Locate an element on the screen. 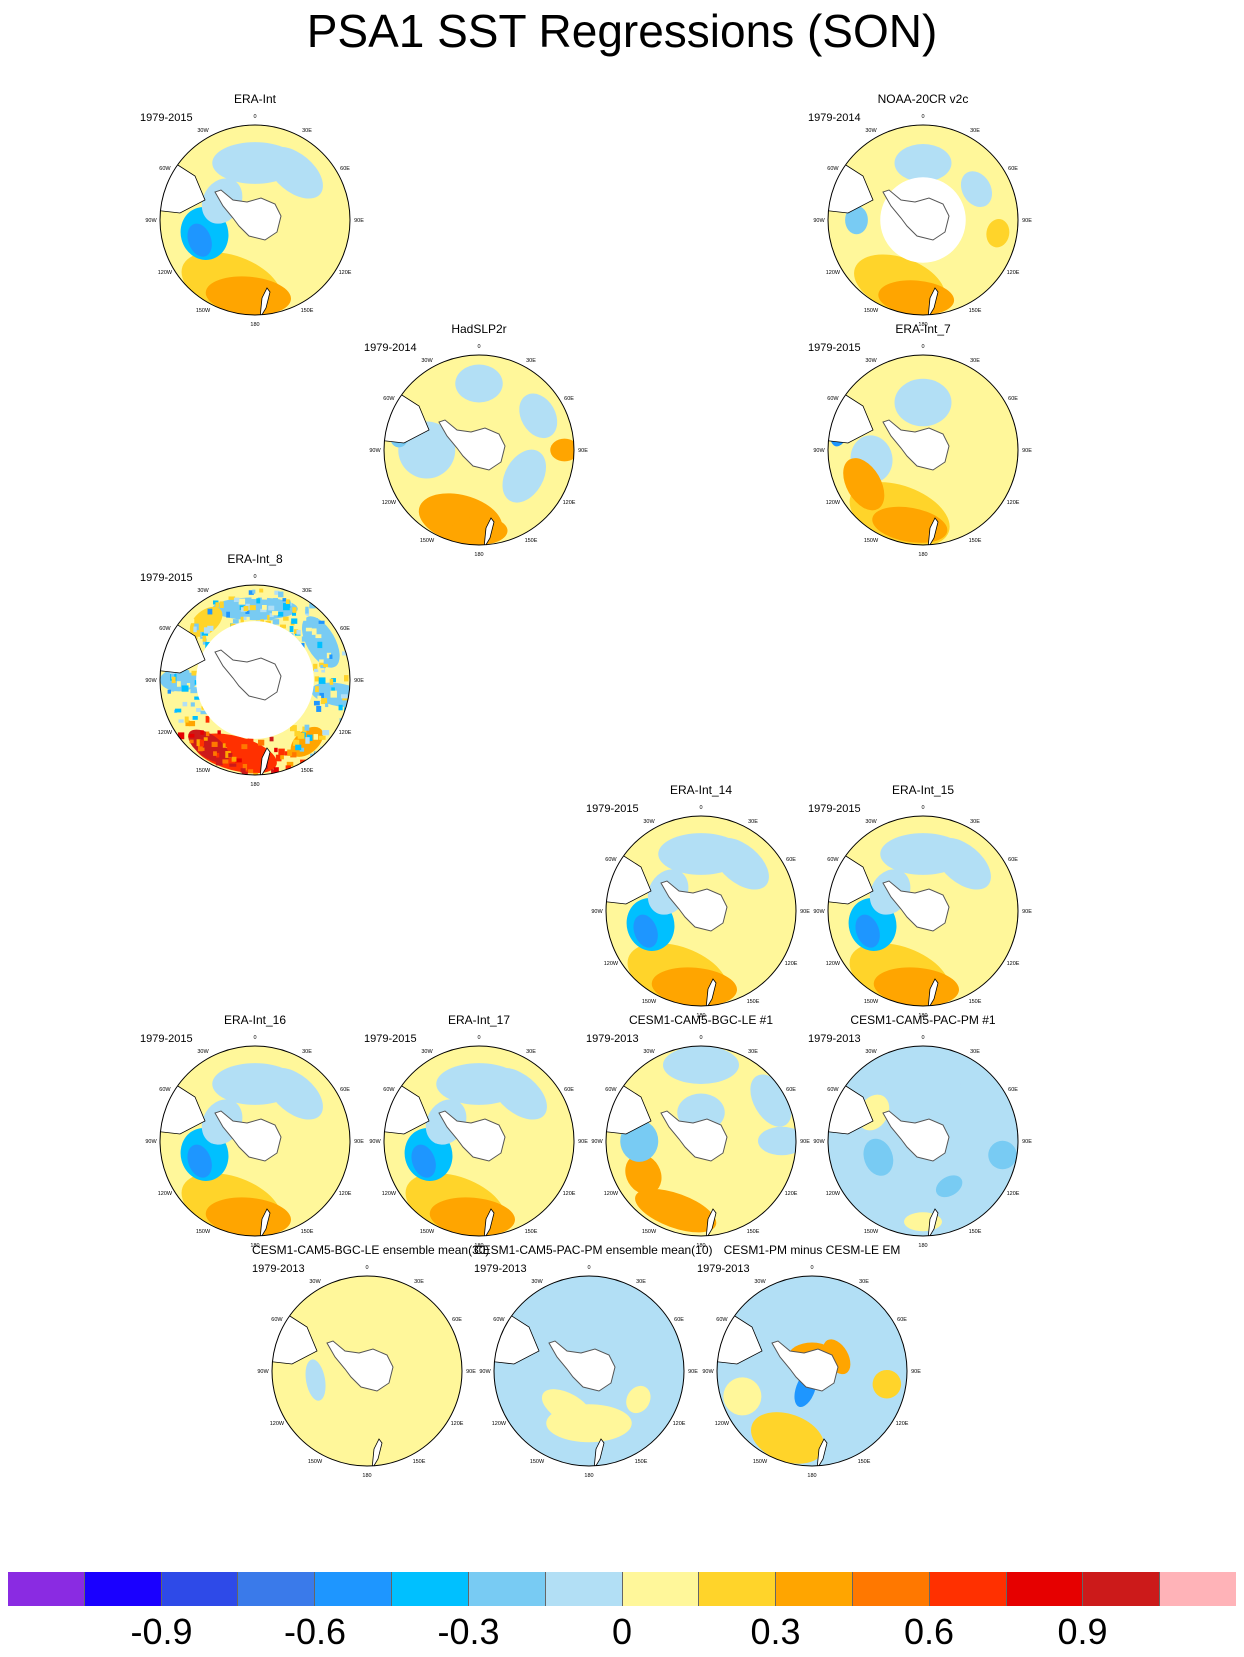  panel-title: CESM1-CAM5-BGC-LE ensemble mean(30) is located at coordinates (371, 1250).